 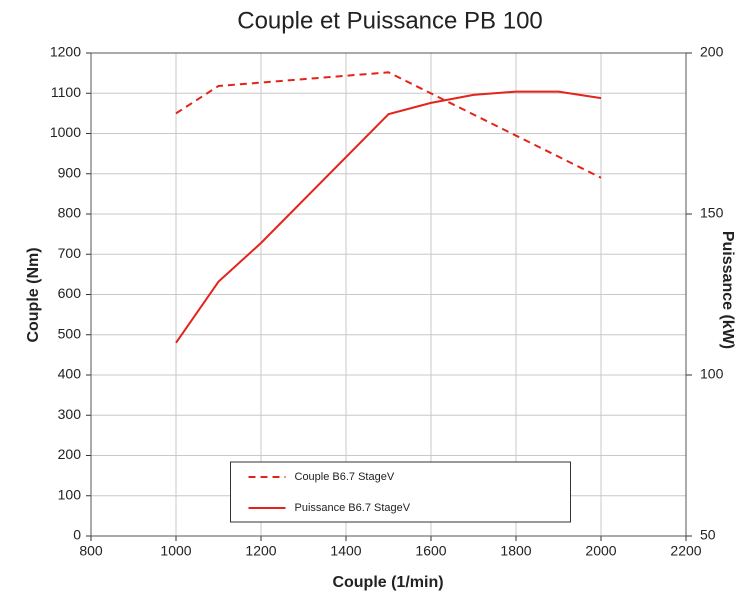 I want to click on x-tick-label: 1400, so click(x=345, y=551).